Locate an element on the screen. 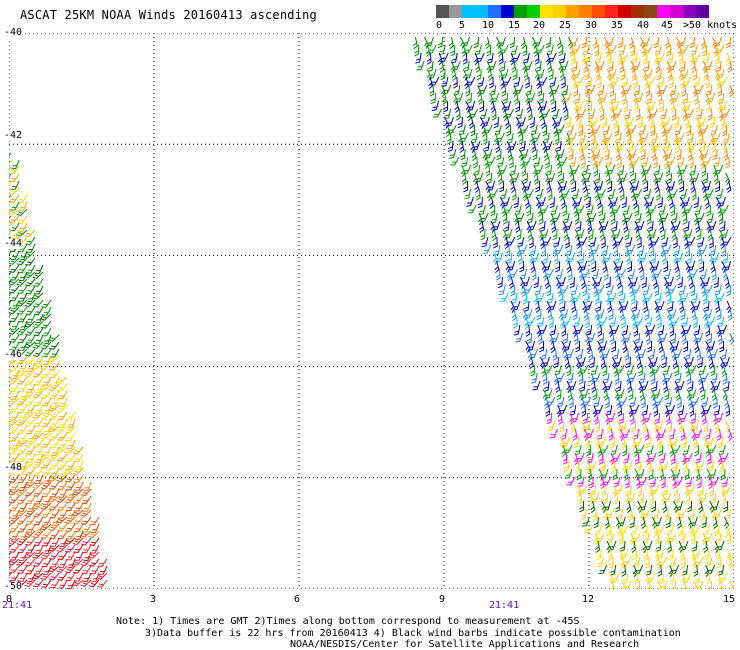 Image resolution: width=740 pixels, height=650 pixels. lon-label: 3 is located at coordinates (153, 599).